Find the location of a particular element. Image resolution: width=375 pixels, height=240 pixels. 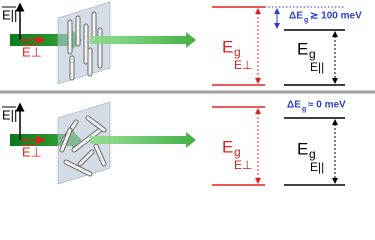

delta-relation: ≈ 0 meV is located at coordinates (327, 105).